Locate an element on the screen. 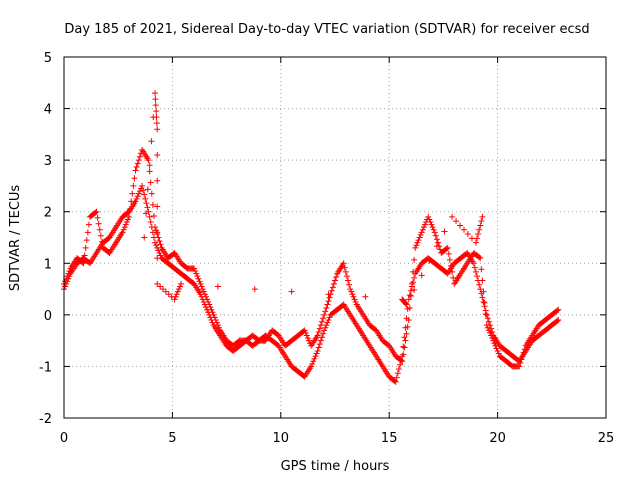 The width and height of the screenshot is (640, 485). y-tick-label: 1 is located at coordinates (48, 264).